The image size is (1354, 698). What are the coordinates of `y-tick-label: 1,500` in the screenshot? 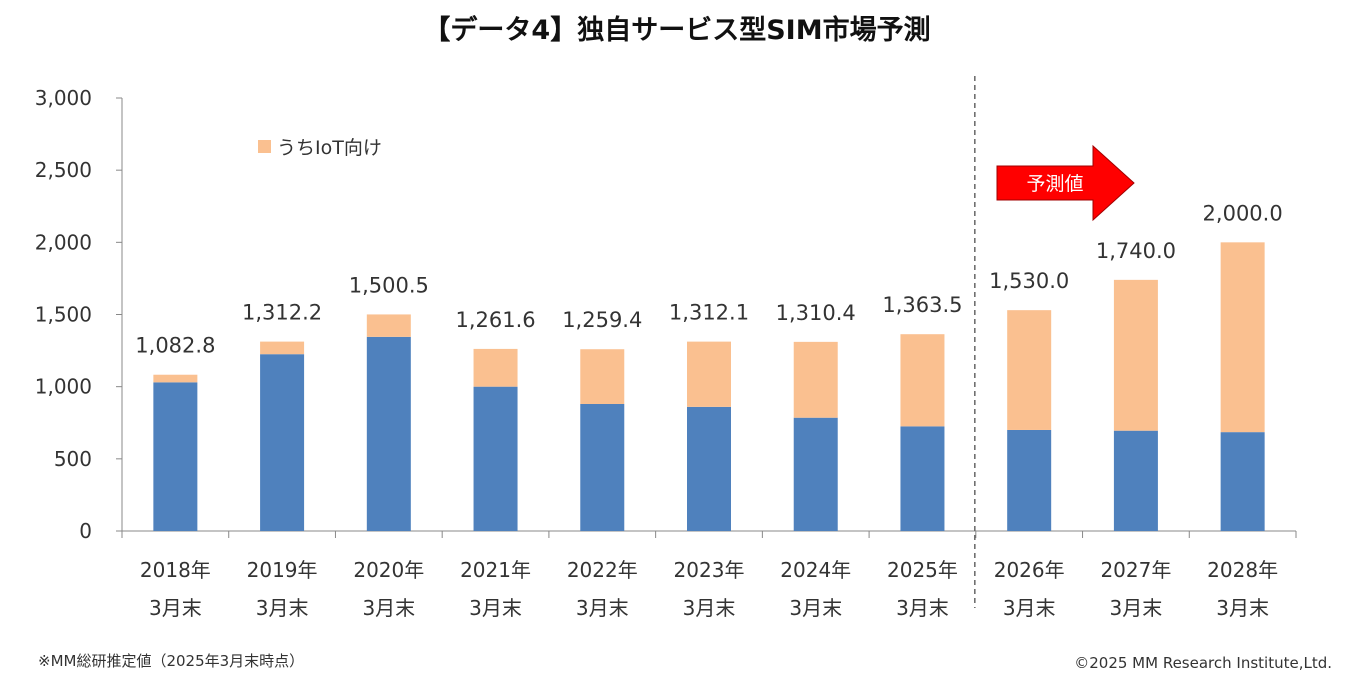 It's located at (63, 315).